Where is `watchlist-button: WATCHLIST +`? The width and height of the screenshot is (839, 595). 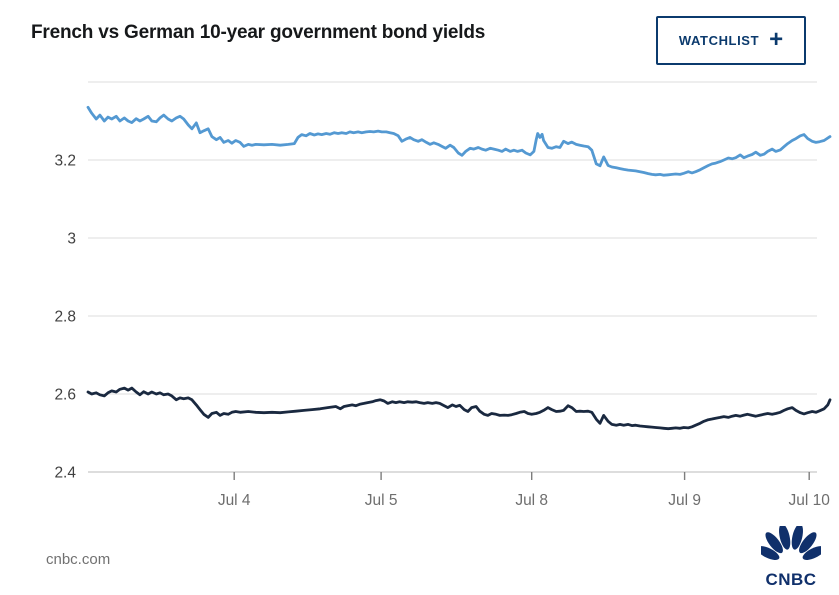 watchlist-button: WATCHLIST + is located at coordinates (731, 40).